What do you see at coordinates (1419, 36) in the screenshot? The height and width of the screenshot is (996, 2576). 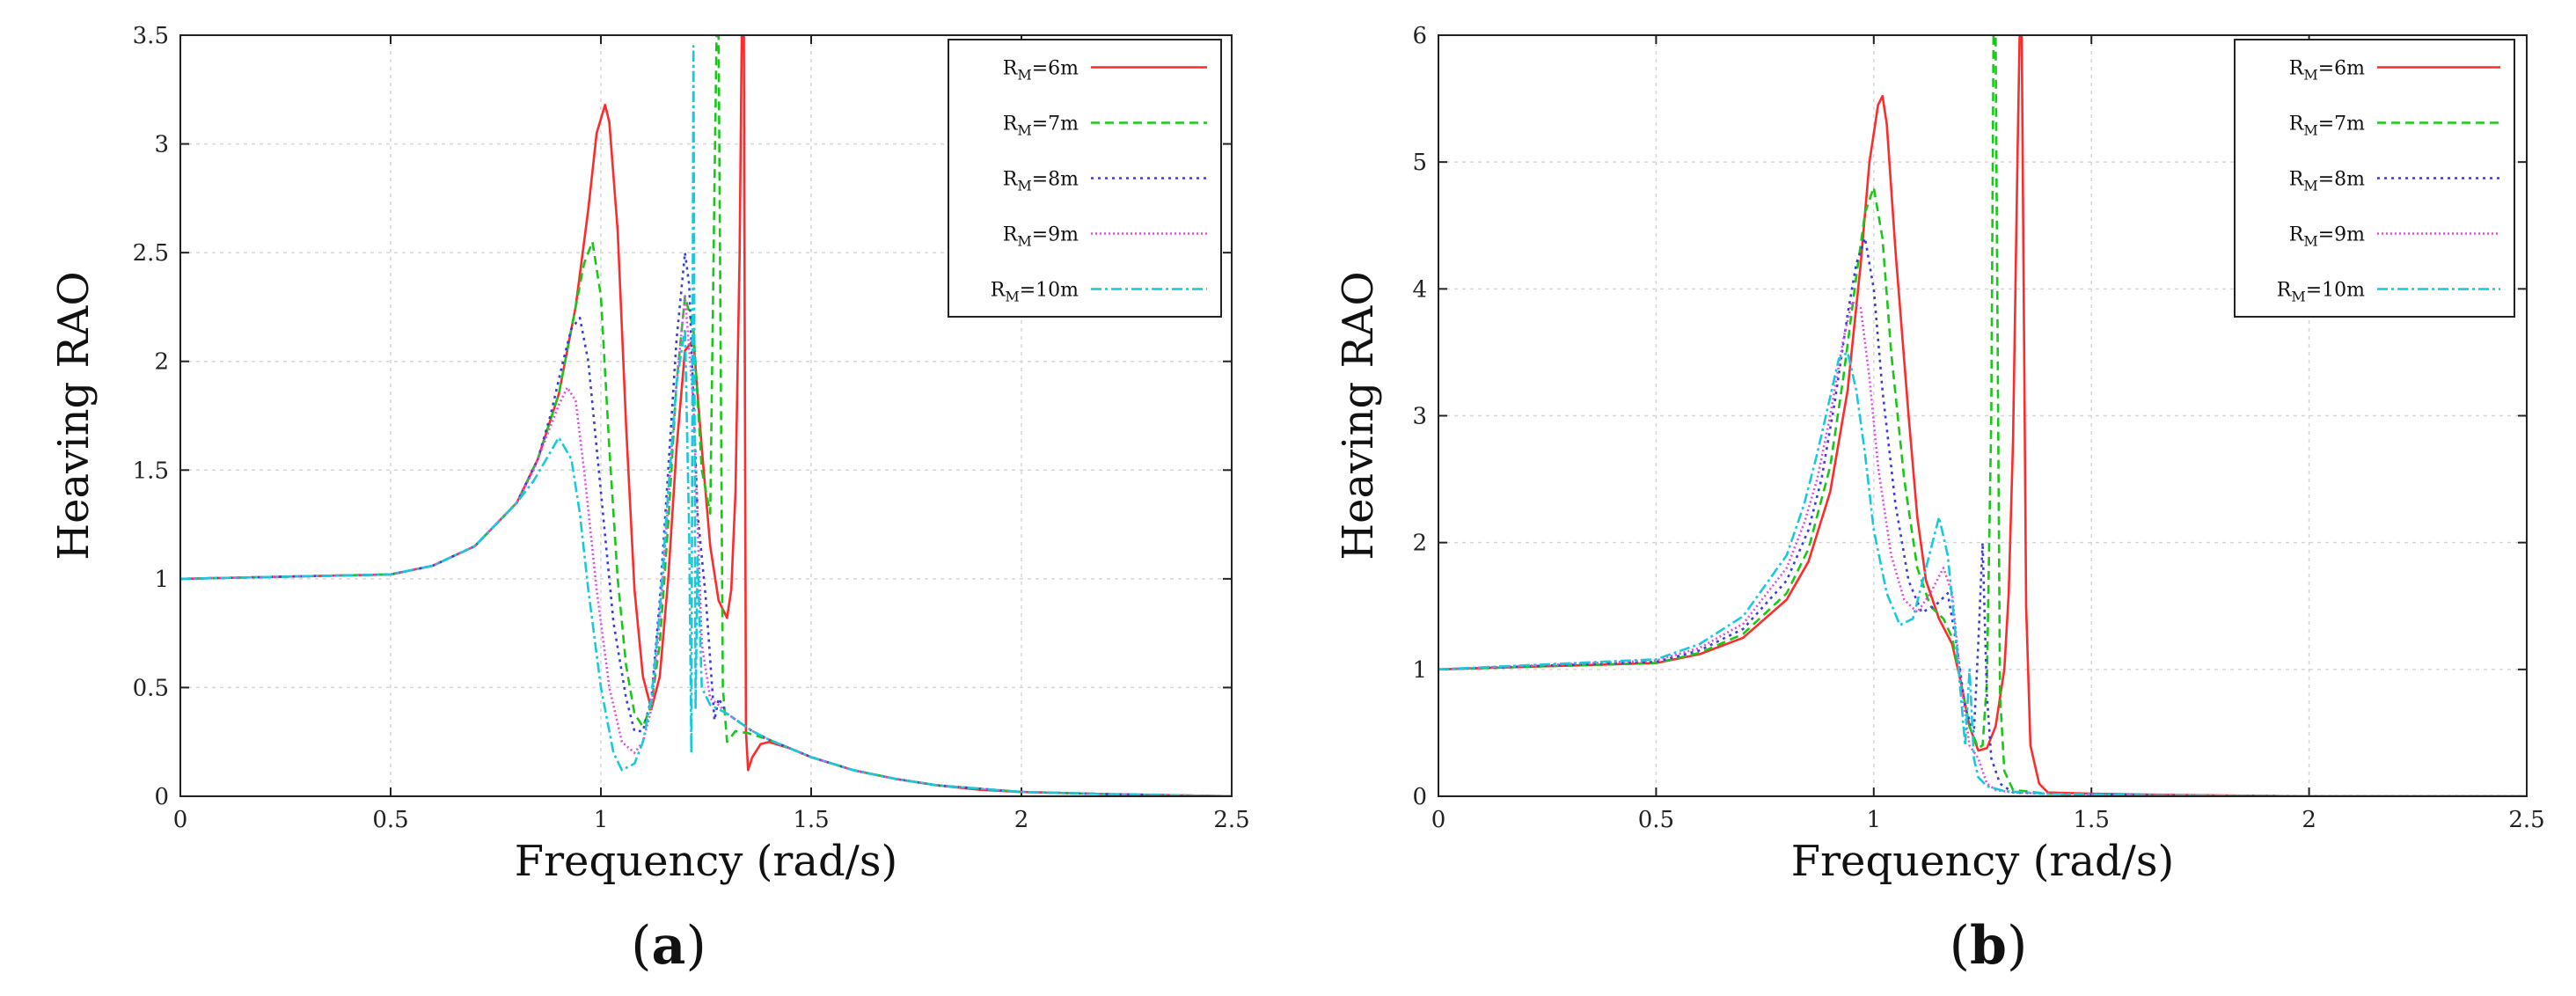 I see `y-tick-label: 6` at bounding box center [1419, 36].